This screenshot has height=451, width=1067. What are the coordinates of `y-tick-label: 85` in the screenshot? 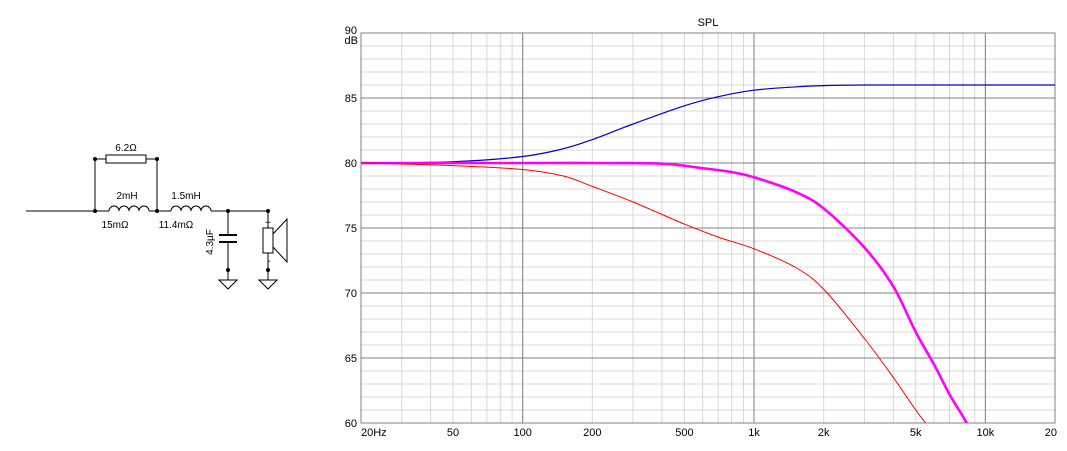 It's located at (351, 99).